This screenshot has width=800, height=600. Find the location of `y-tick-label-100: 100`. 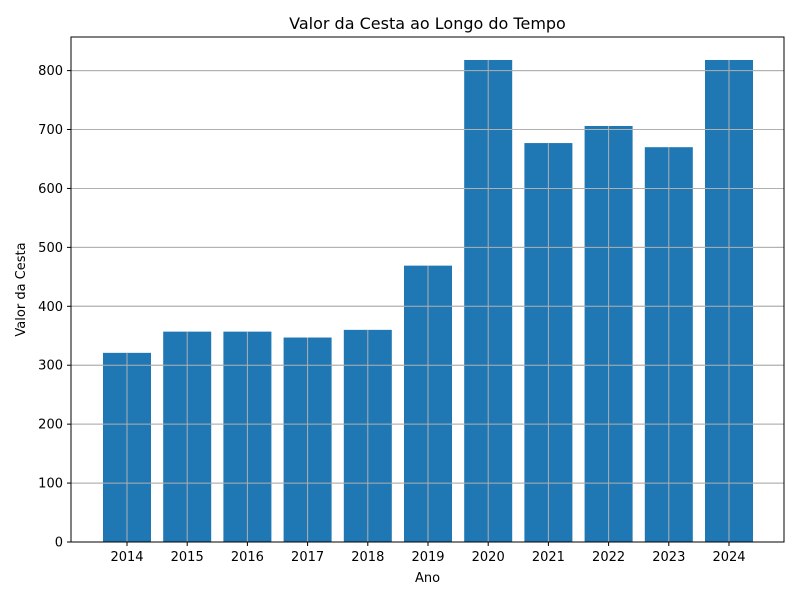

y-tick-label-100: 100 is located at coordinates (50, 484).